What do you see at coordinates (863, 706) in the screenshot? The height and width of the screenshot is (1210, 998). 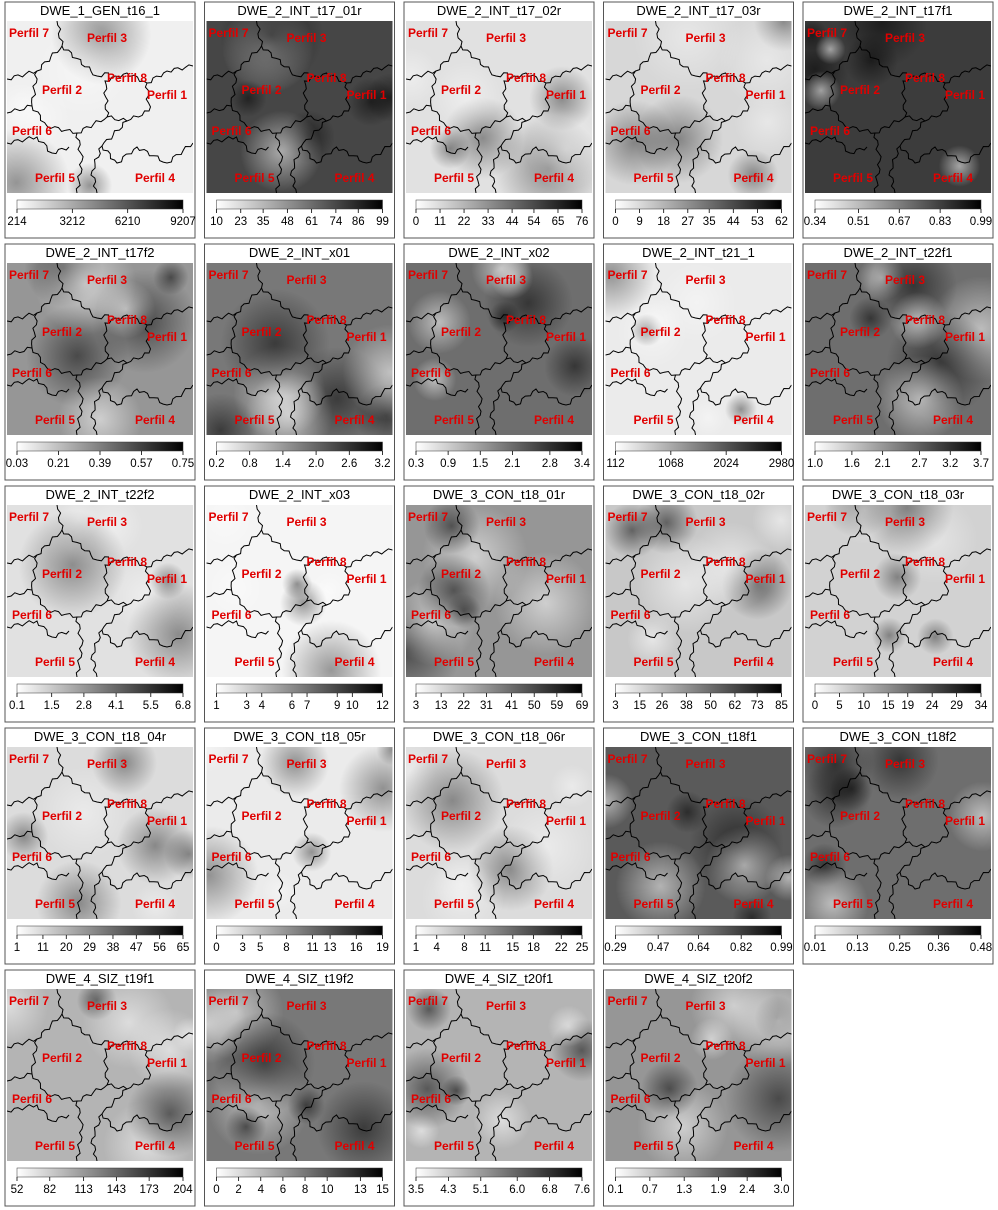 I see `colorbar-tick-label: 10` at bounding box center [863, 706].